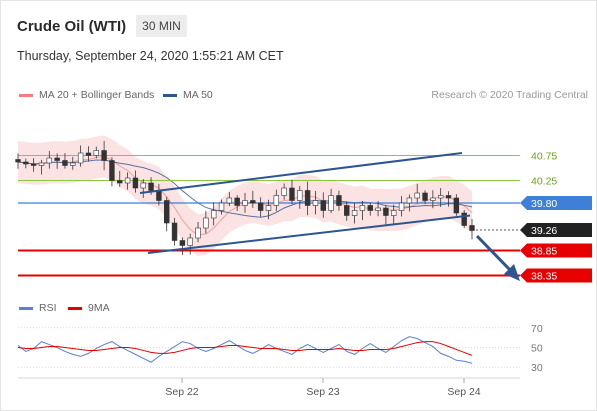  What do you see at coordinates (322, 392) in the screenshot?
I see `time-tick-label: Sep 23` at bounding box center [322, 392].